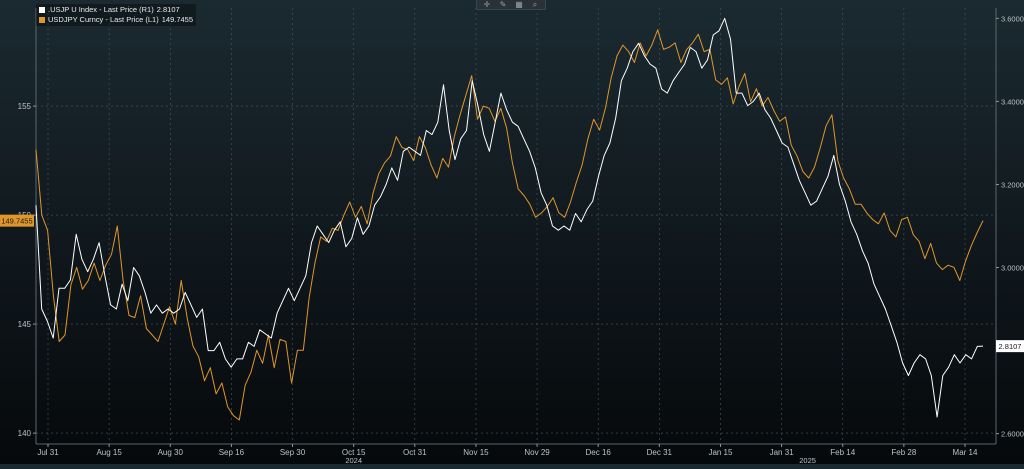 This screenshot has height=469, width=1024. What do you see at coordinates (720, 452) in the screenshot?
I see `x-tick-label: Jan 15` at bounding box center [720, 452].